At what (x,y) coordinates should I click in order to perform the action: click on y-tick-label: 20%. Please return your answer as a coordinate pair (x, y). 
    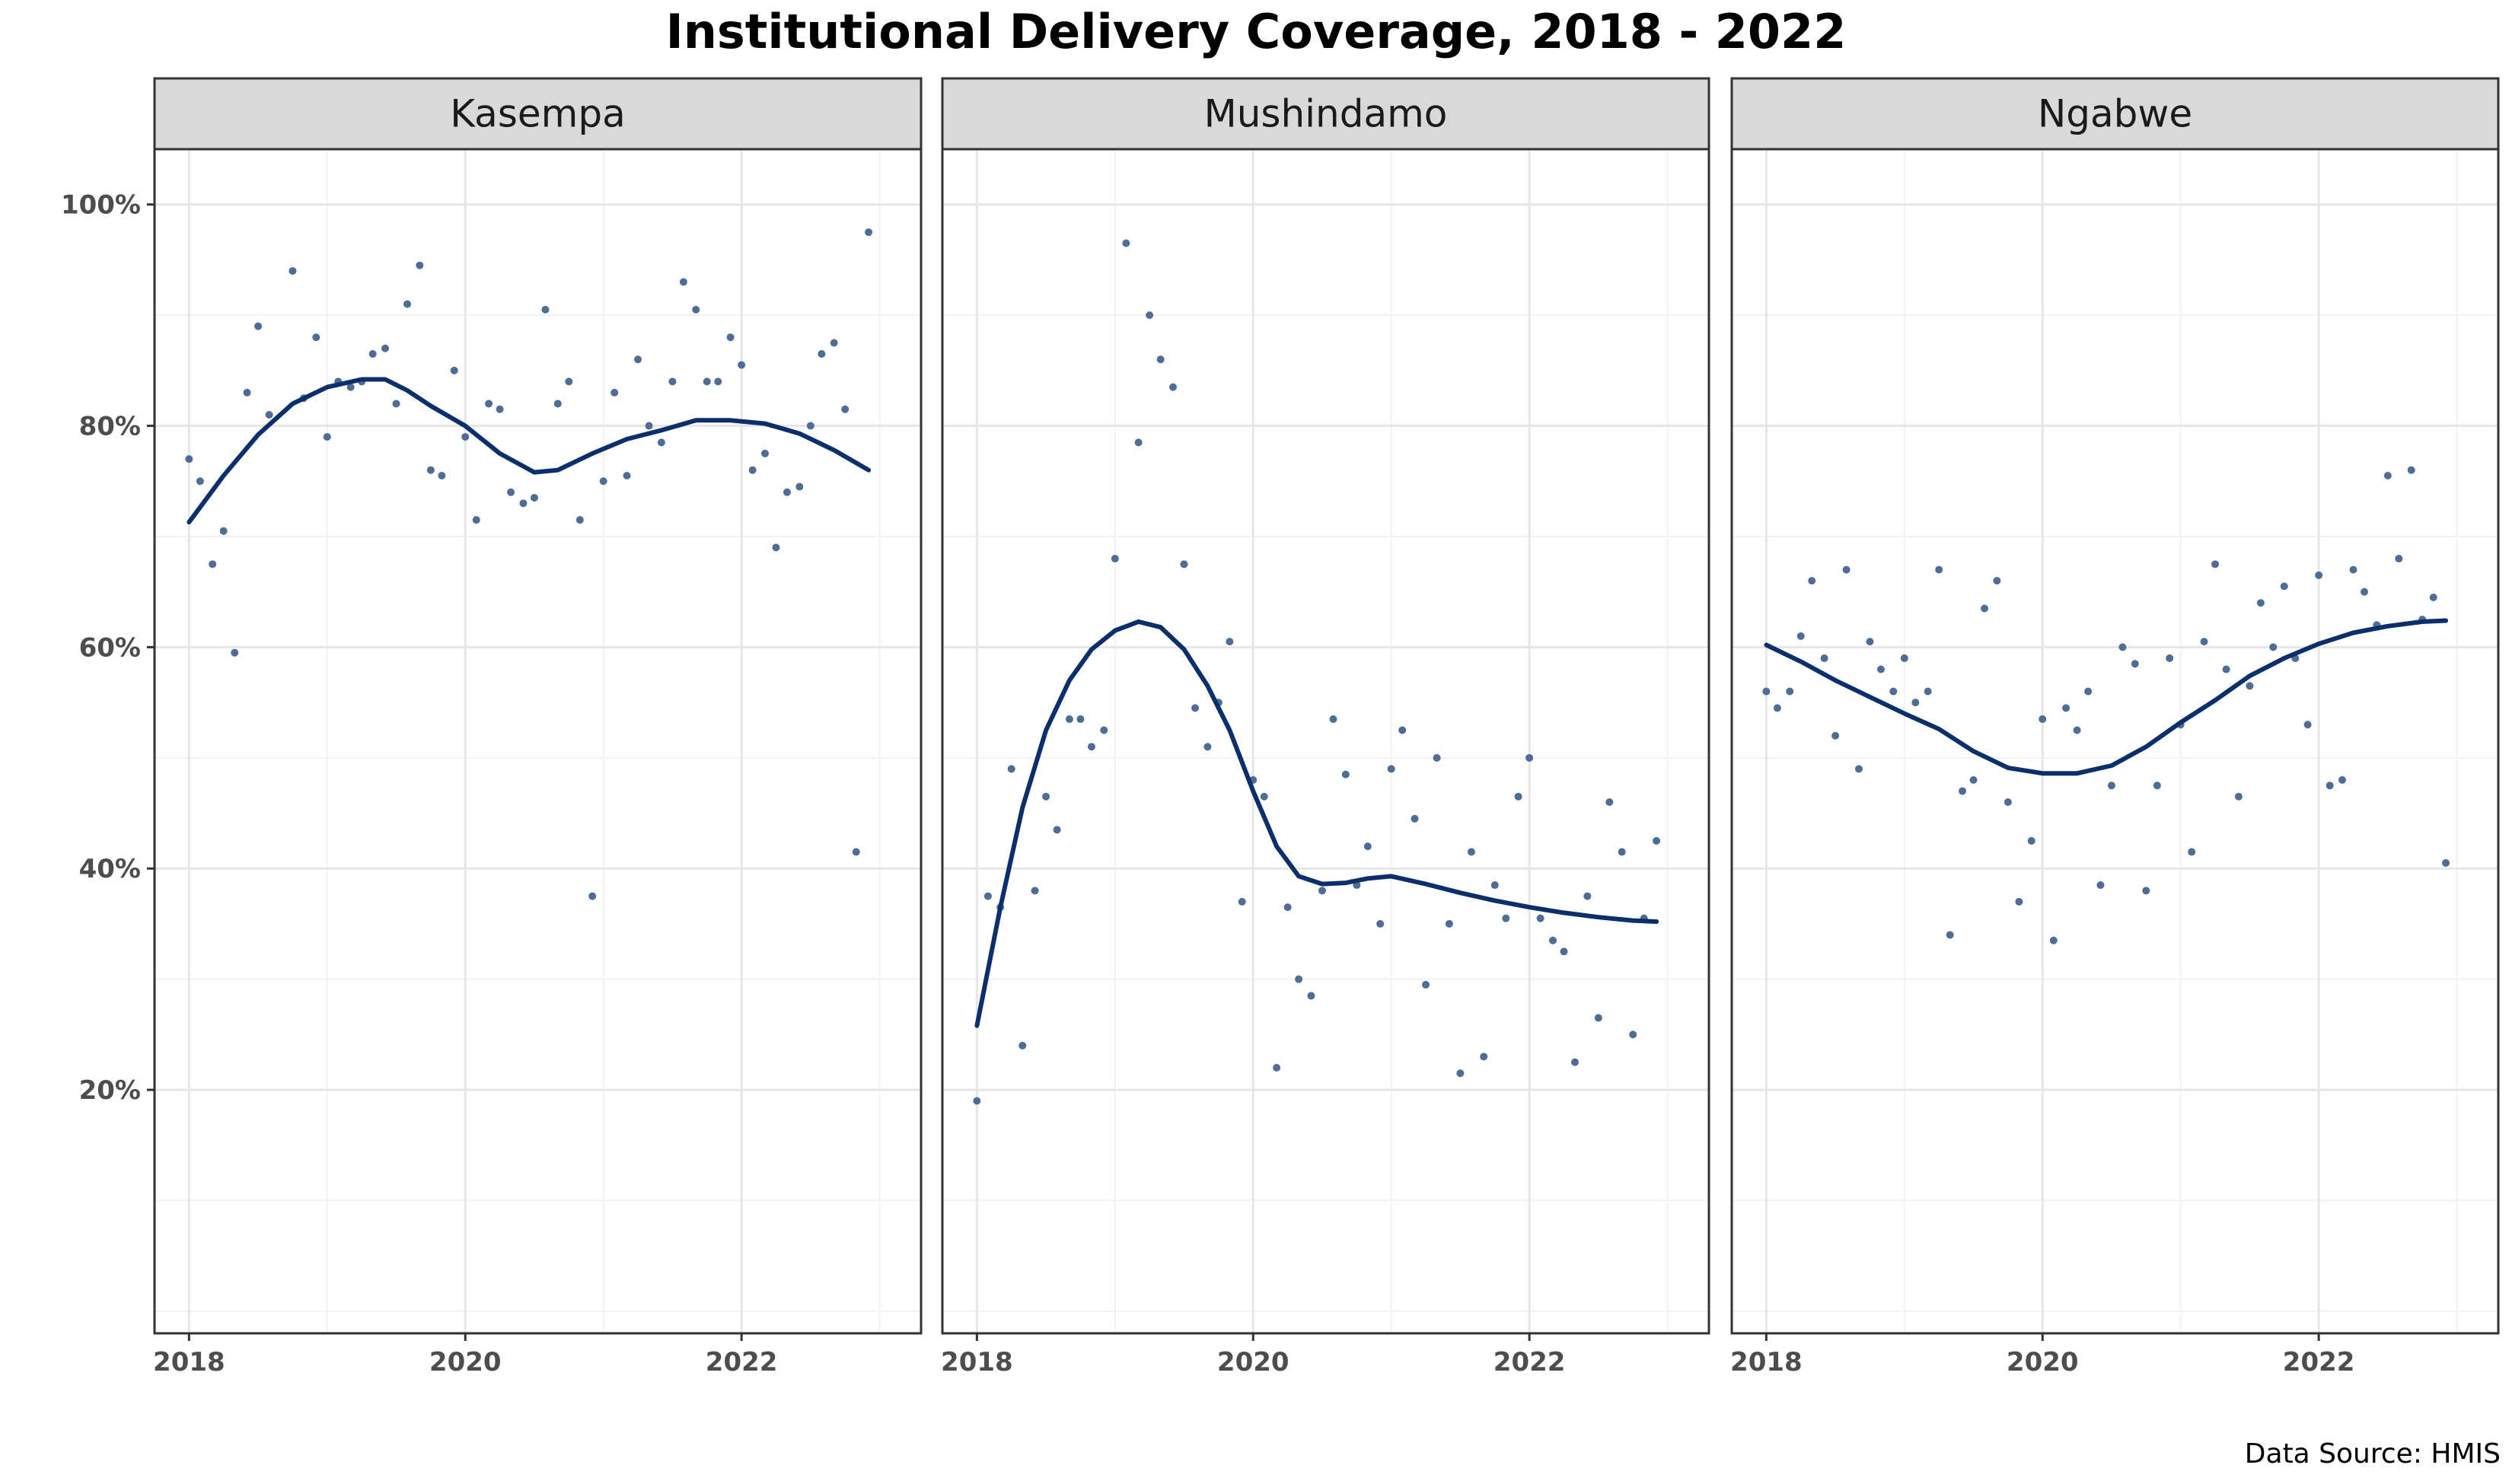
    Looking at the image, I should click on (110, 1090).